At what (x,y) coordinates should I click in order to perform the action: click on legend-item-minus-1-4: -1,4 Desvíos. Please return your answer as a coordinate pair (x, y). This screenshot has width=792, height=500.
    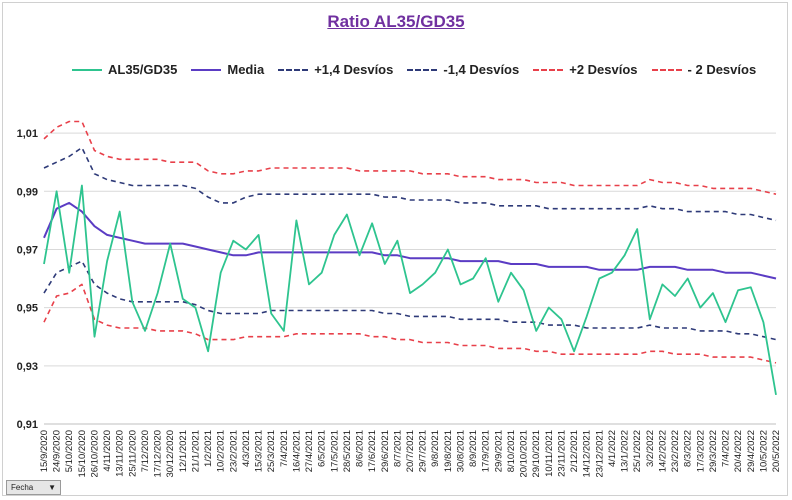
    Looking at the image, I should click on (463, 69).